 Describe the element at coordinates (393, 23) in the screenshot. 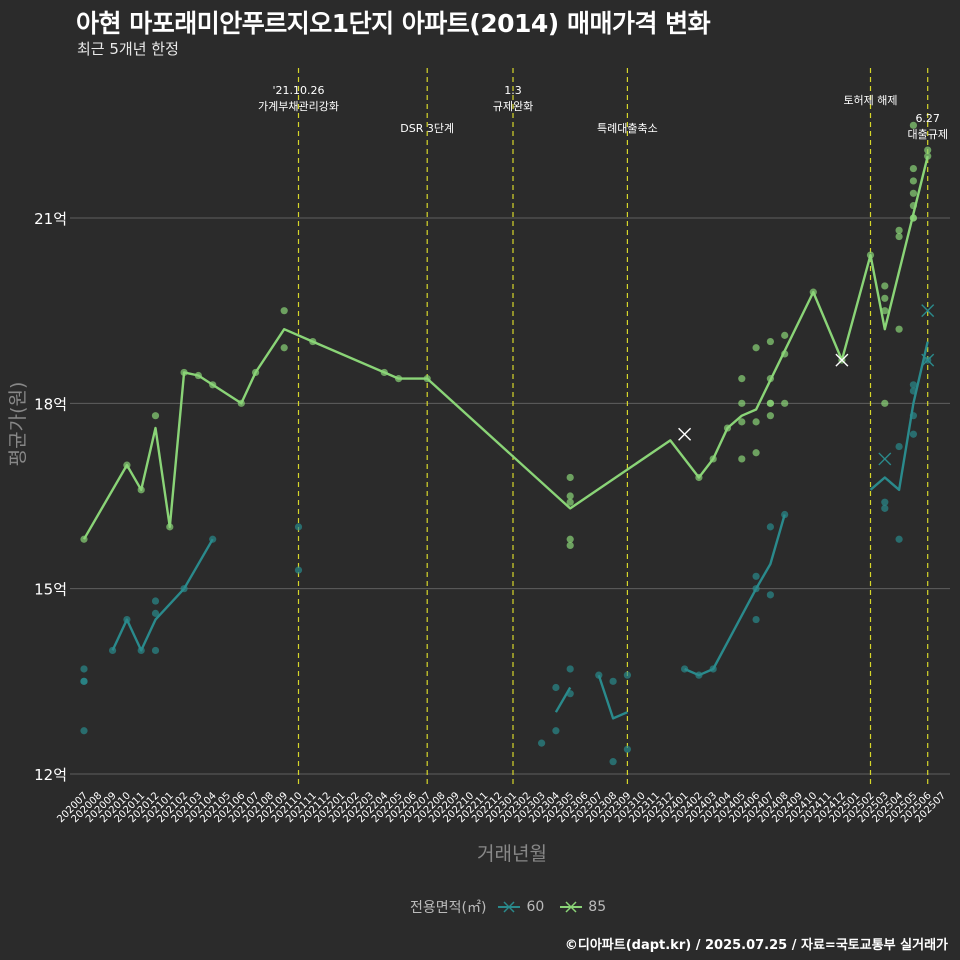

I see `chart-title: 아현 마포래미안푸르지오1단지 아파트(2014) 매매가격 변화` at that location.